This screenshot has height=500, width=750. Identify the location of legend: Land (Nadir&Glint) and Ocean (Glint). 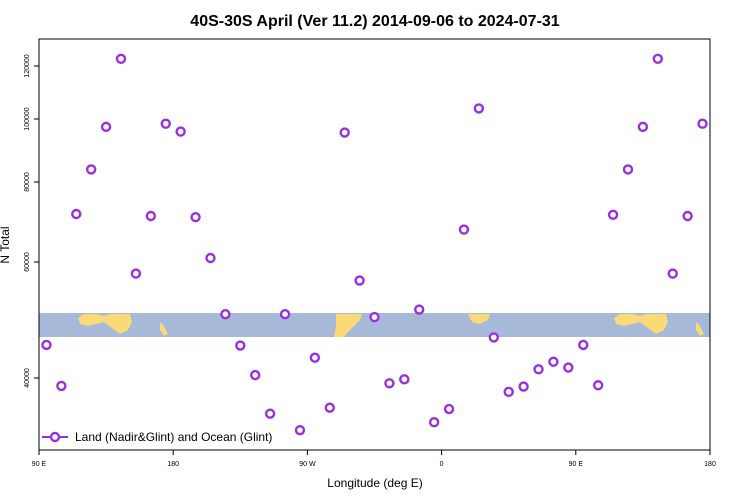
(157, 437).